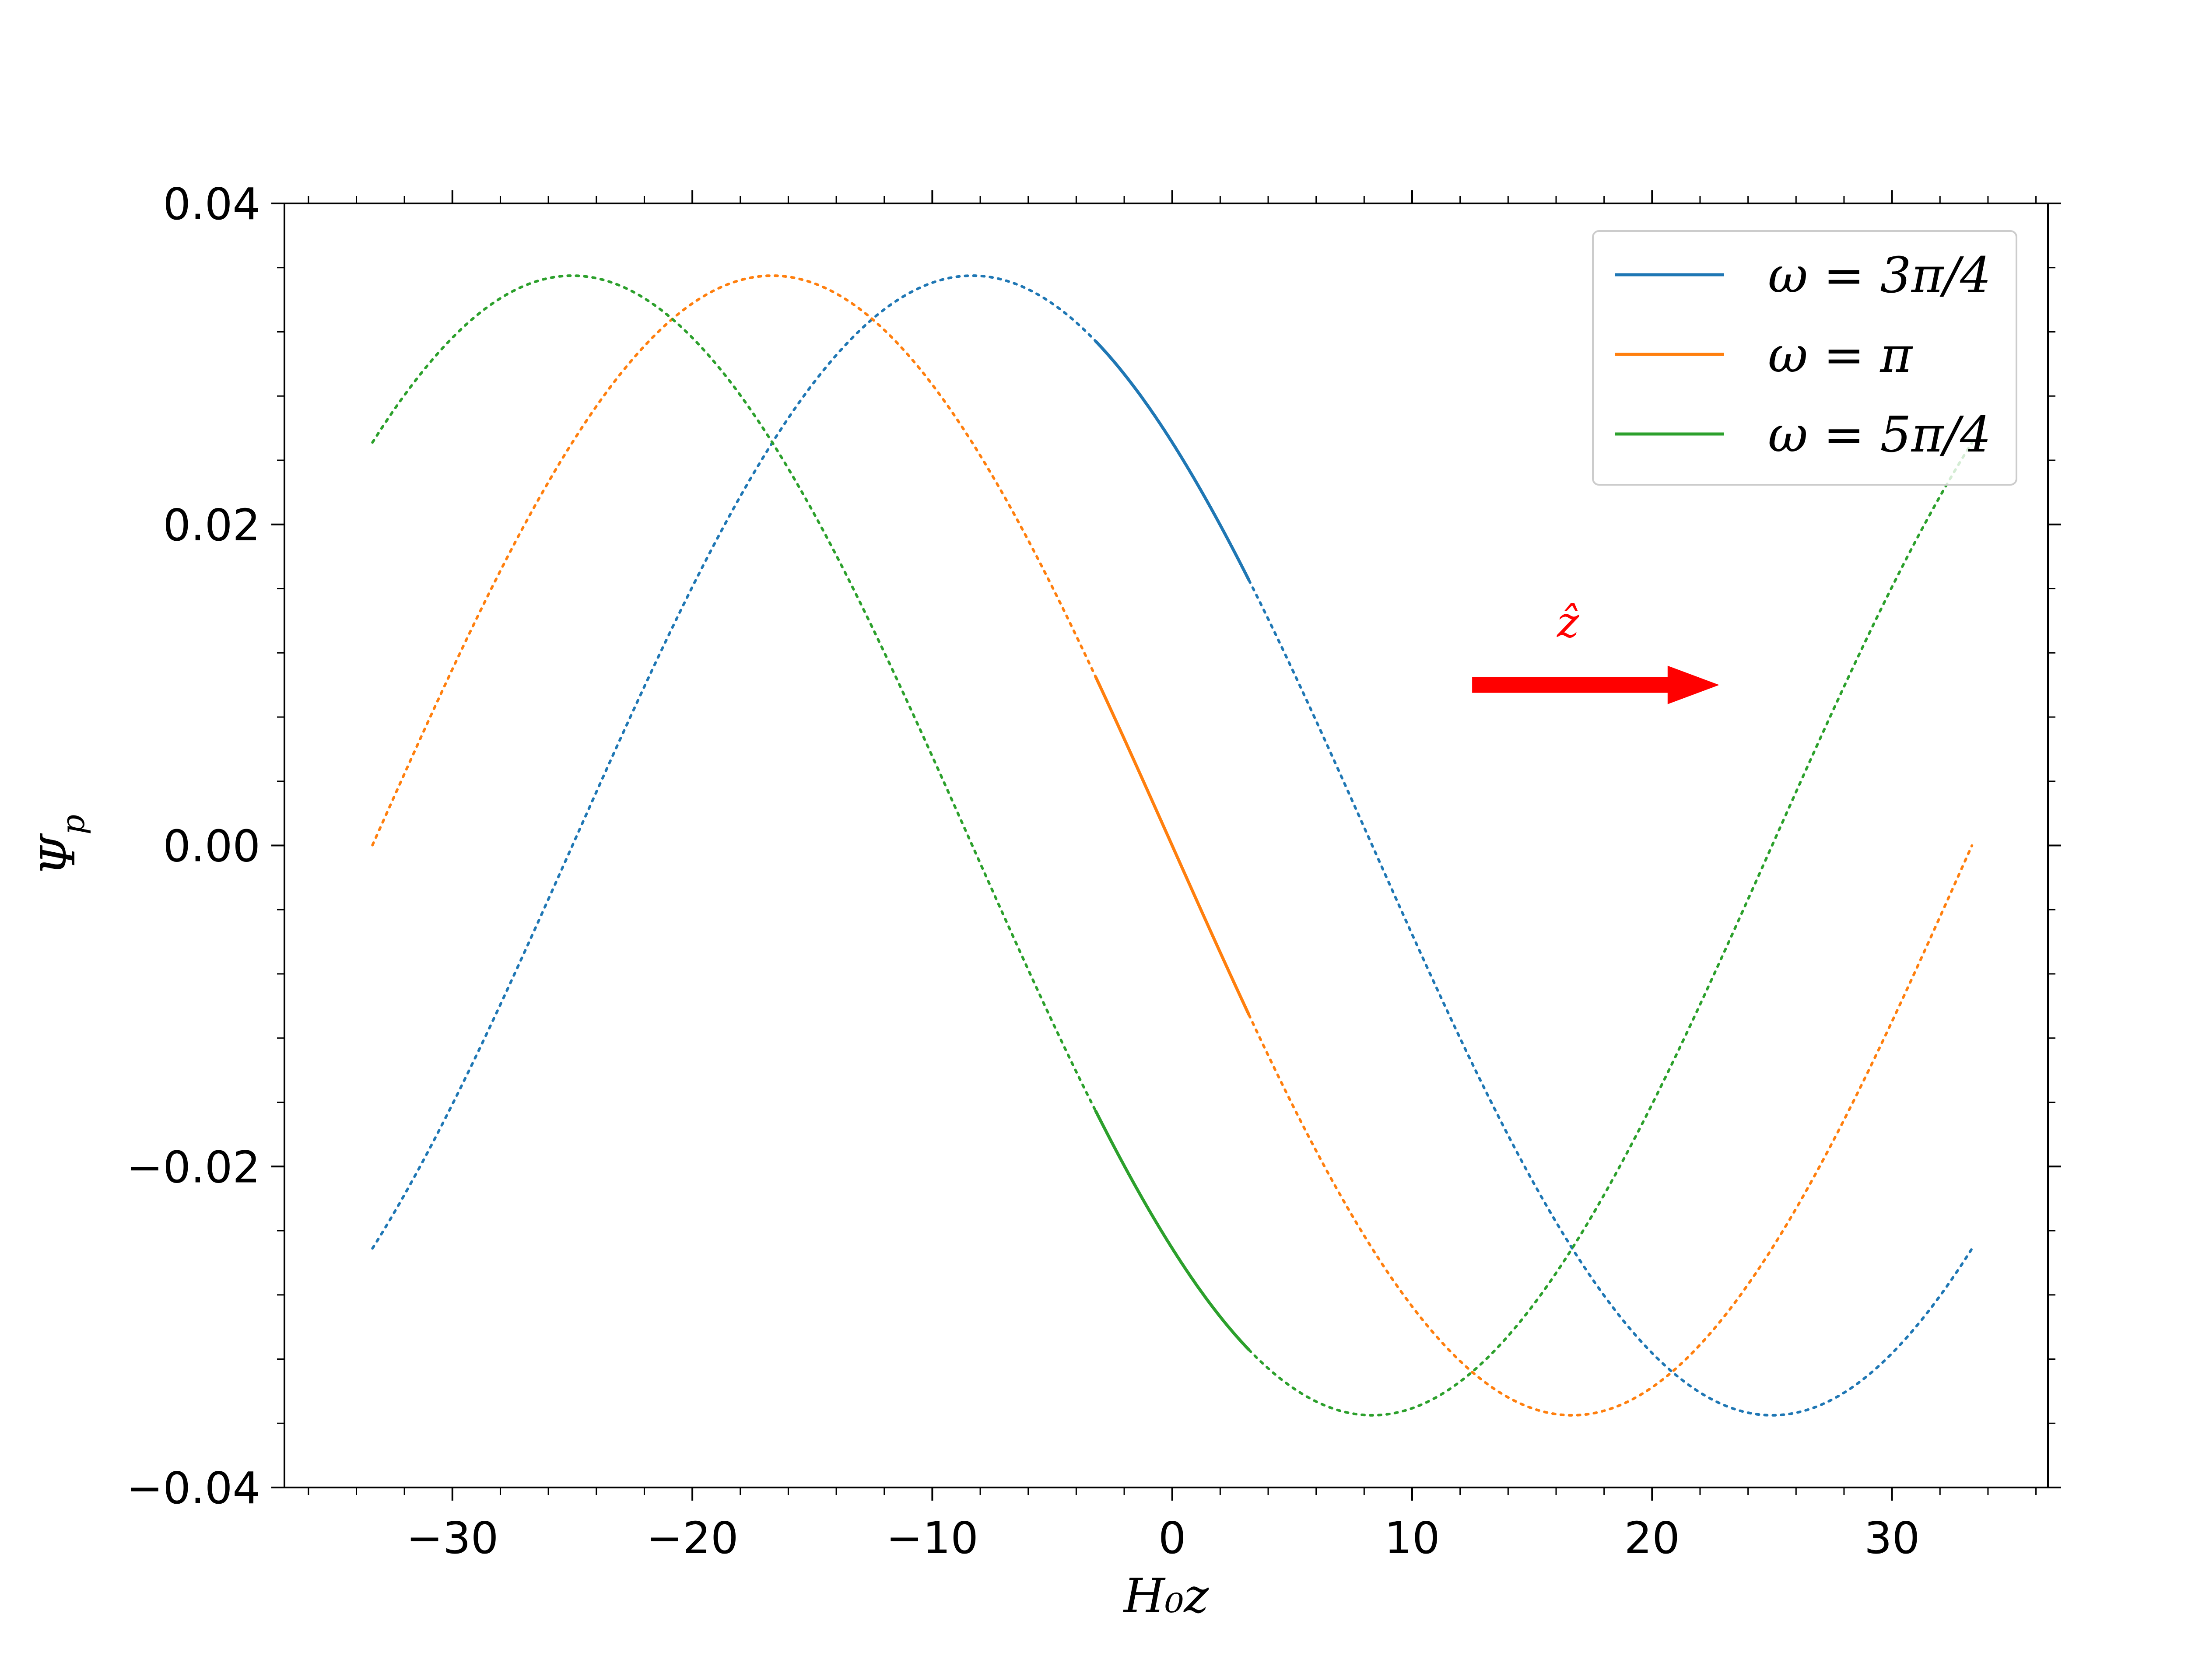 This screenshot has height=1680, width=2188. I want to click on x-tick-label: 30, so click(1892, 1538).